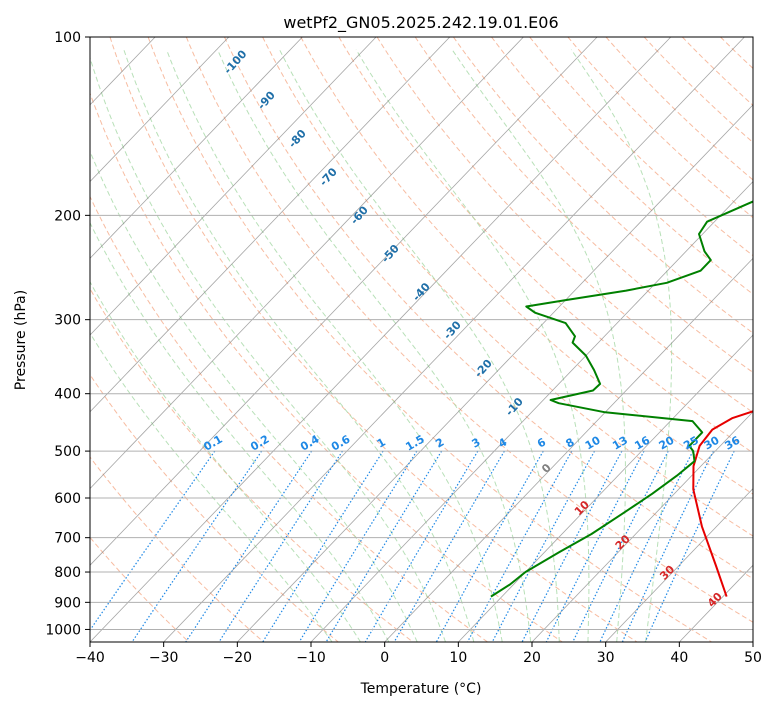 The height and width of the screenshot is (708, 775). What do you see at coordinates (67, 38) in the screenshot?
I see `y-tick-label: 100` at bounding box center [67, 38].